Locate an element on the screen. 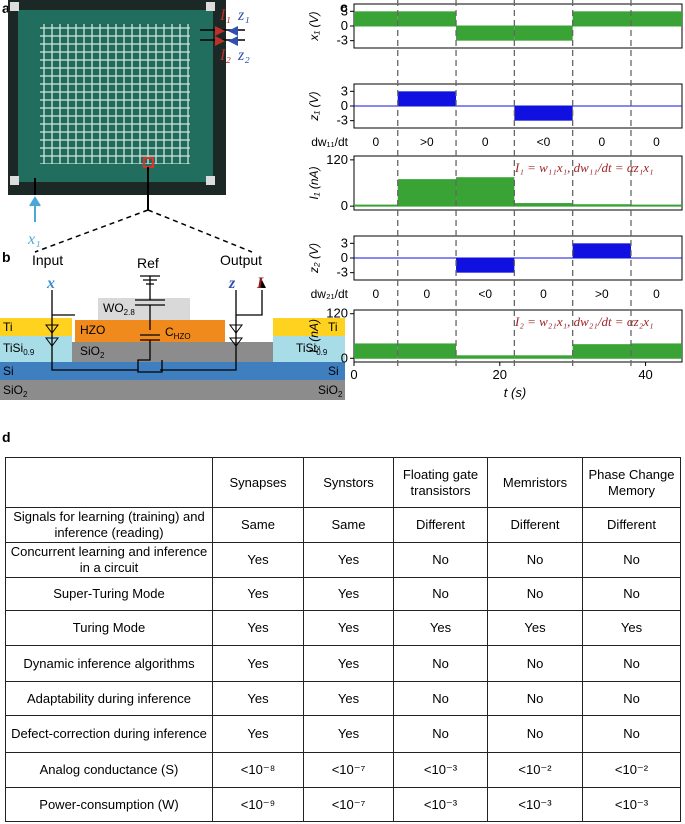  row-header: Dynamic inference algorithms is located at coordinates (109, 663).